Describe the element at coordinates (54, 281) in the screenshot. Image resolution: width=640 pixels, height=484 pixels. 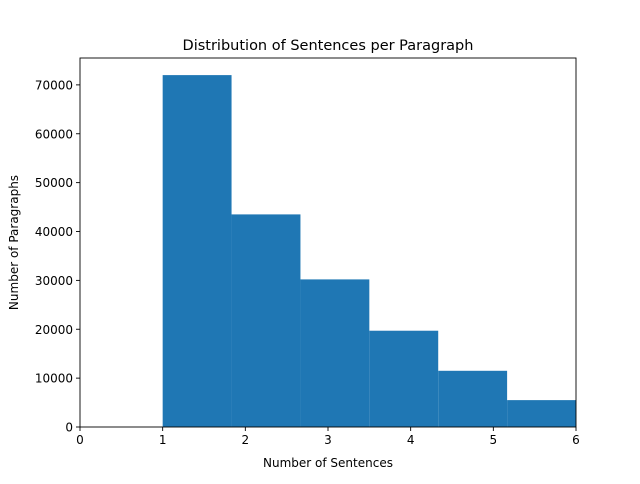
I see `y-tick-label: 30000` at that location.